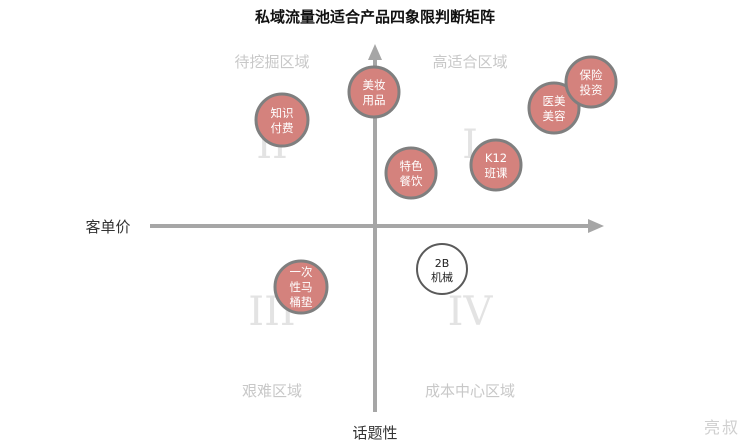 The width and height of the screenshot is (750, 447). What do you see at coordinates (272, 391) in the screenshot?
I see `quadrant-3-label: 艰难区域` at bounding box center [272, 391].